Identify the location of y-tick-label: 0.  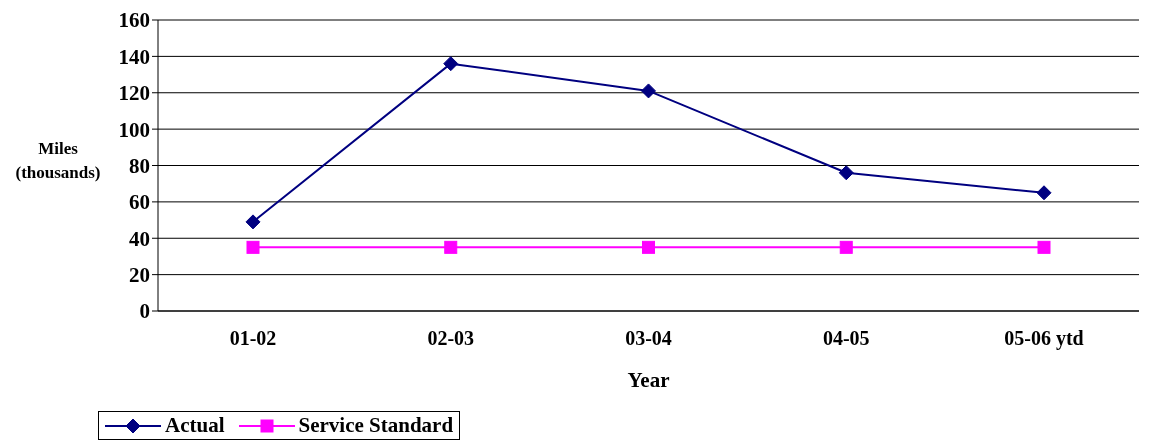
(144, 311).